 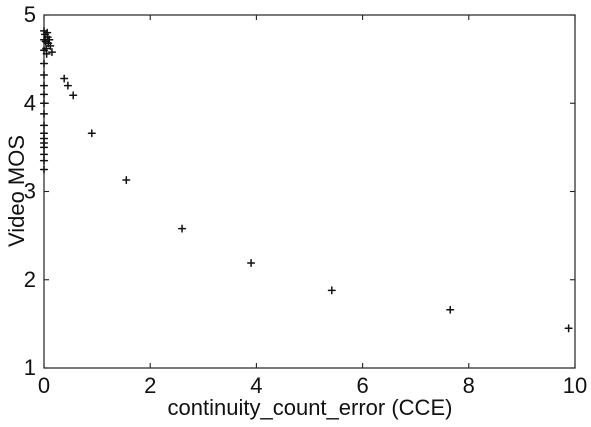 What do you see at coordinates (16, 191) in the screenshot?
I see `y-axis-label: Video MOS` at bounding box center [16, 191].